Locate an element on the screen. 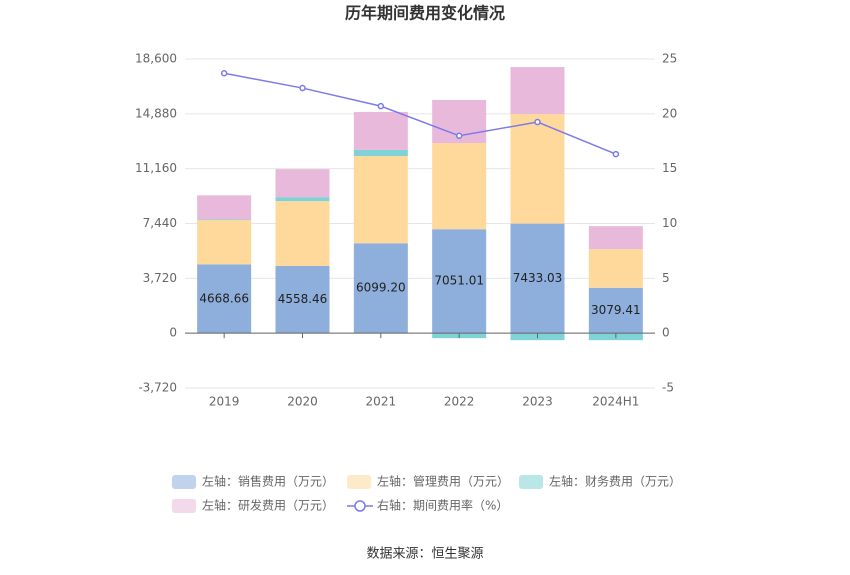 The image size is (850, 575). source: 数据来源：恒生聚源 is located at coordinates (424, 554).